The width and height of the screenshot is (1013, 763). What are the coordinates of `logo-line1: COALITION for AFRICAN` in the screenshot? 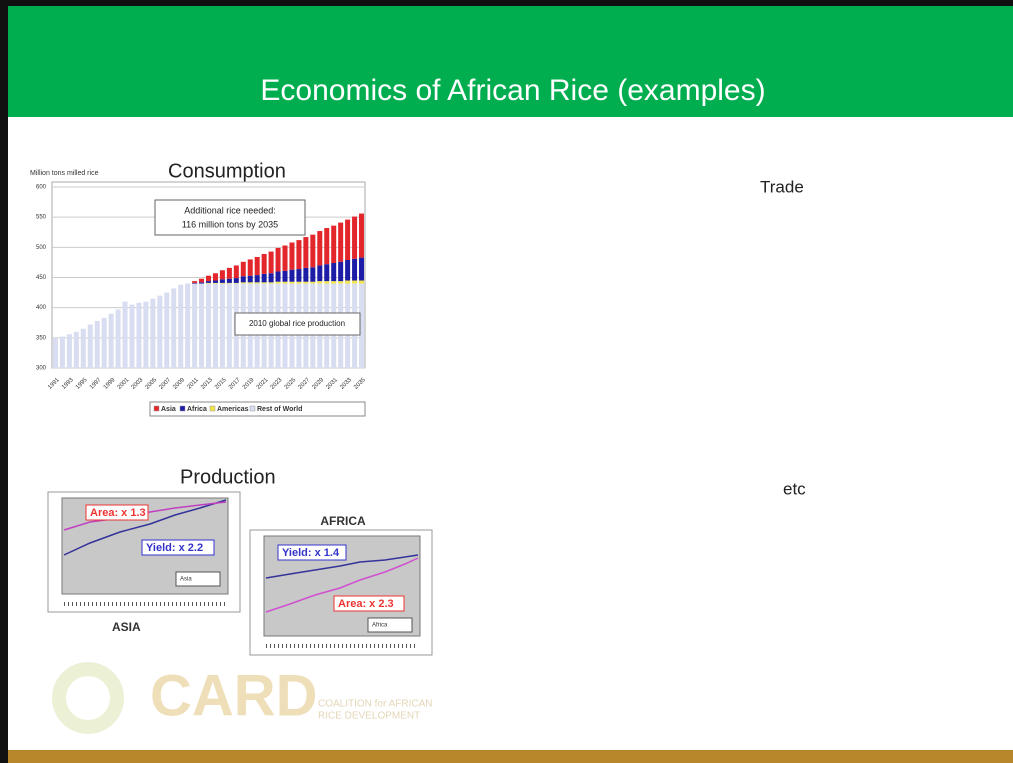 It's located at (375, 704).